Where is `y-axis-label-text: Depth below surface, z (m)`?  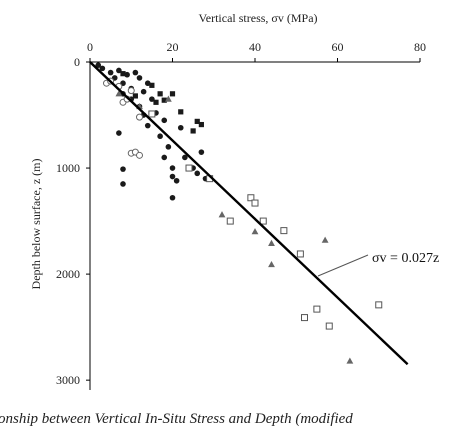 y-axis-label-text: Depth below surface, z (m) is located at coordinates (36, 224).